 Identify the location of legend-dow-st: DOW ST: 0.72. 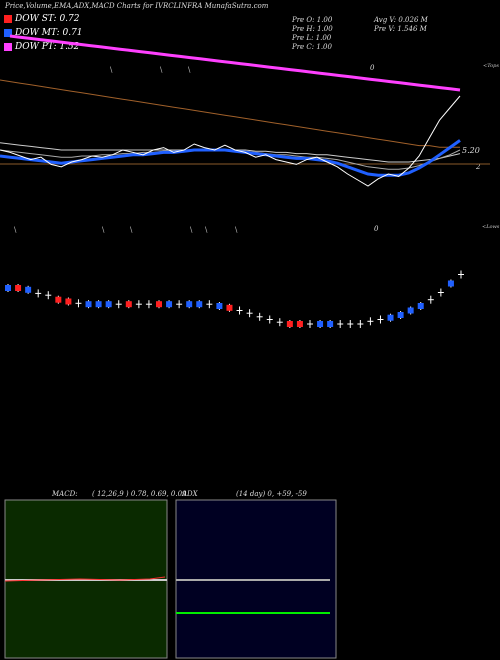
(42, 19).